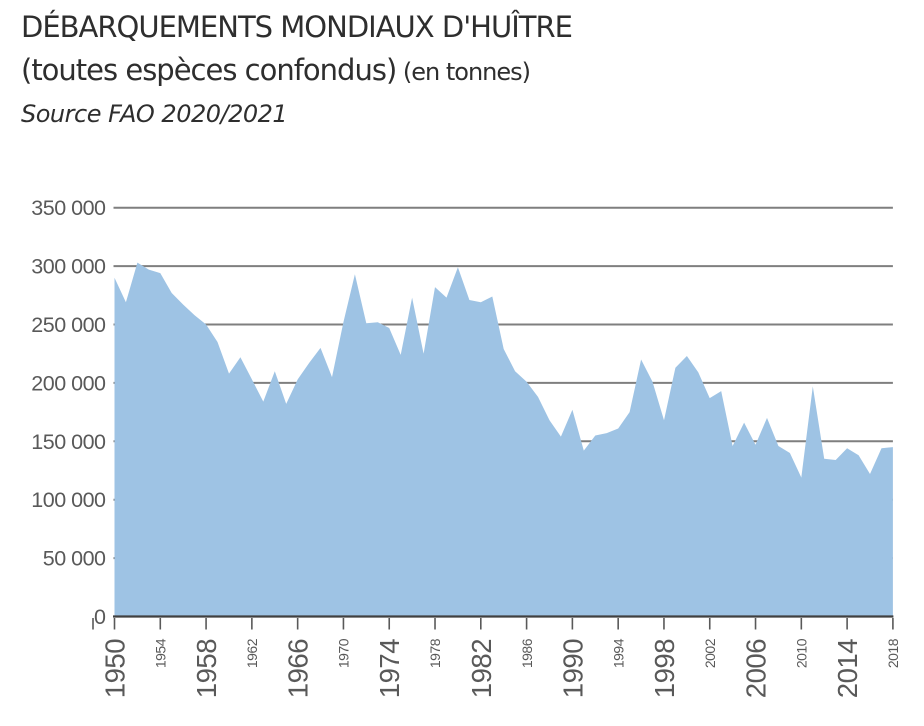  I want to click on x-axis-label: 1954, so click(160, 653).